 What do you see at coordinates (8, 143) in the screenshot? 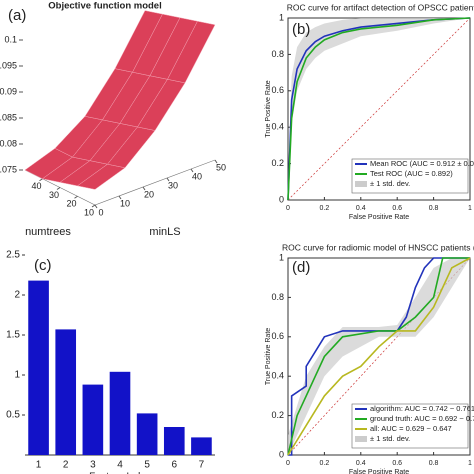
I see `z-tick-label: 0.08` at bounding box center [8, 143].